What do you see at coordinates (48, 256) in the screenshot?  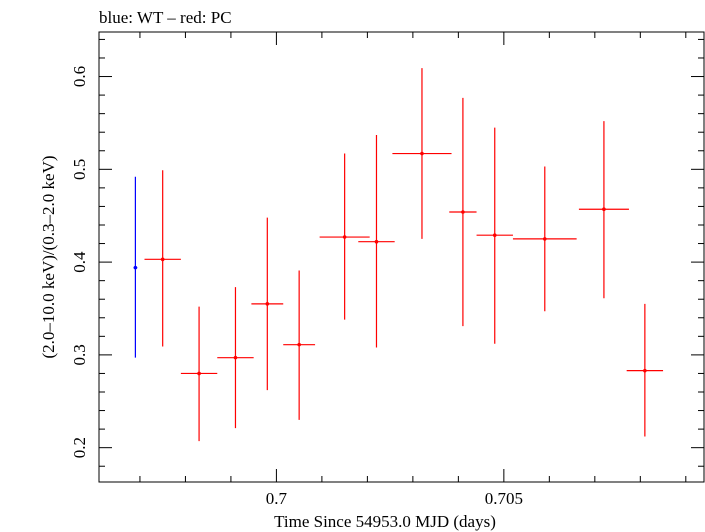 I see `y-axis-label: (2.0–10.0 keV)/(0.3–2.0 keV)` at bounding box center [48, 256].